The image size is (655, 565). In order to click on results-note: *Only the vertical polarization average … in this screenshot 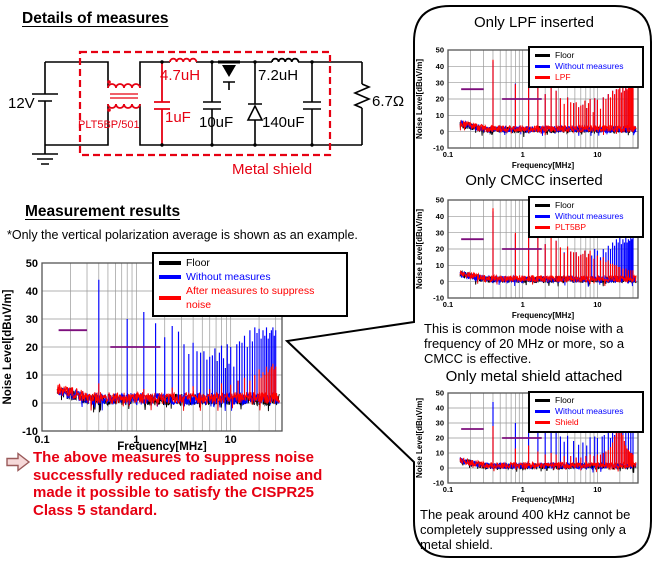, I will do `click(182, 235)`.